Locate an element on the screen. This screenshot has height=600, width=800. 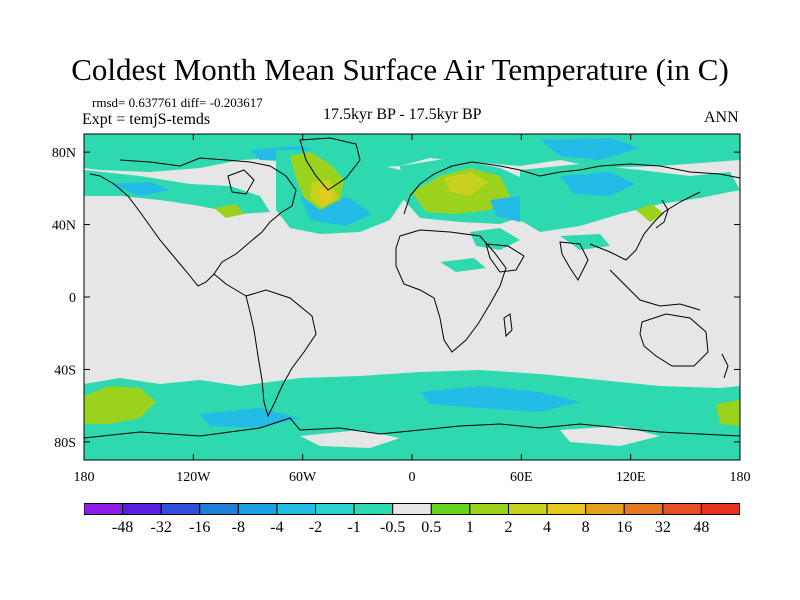
anomaly-region-siberia-blue is located at coordinates (598, 184).